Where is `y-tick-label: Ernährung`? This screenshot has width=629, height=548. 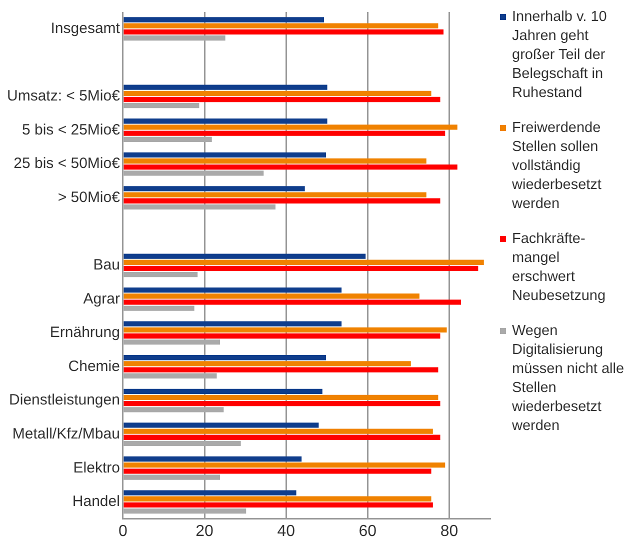 y-tick-label: Ernährung is located at coordinates (85, 333).